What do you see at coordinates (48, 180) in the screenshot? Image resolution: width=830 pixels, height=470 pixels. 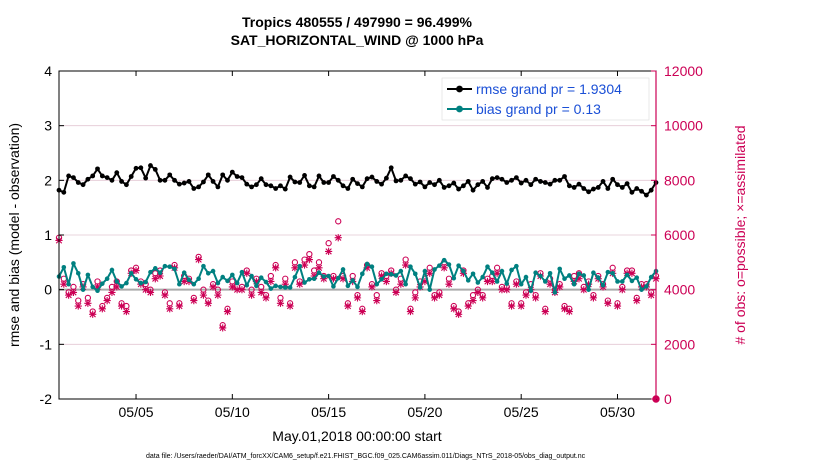 I see `y-left-tick-label: 2` at bounding box center [48, 180].